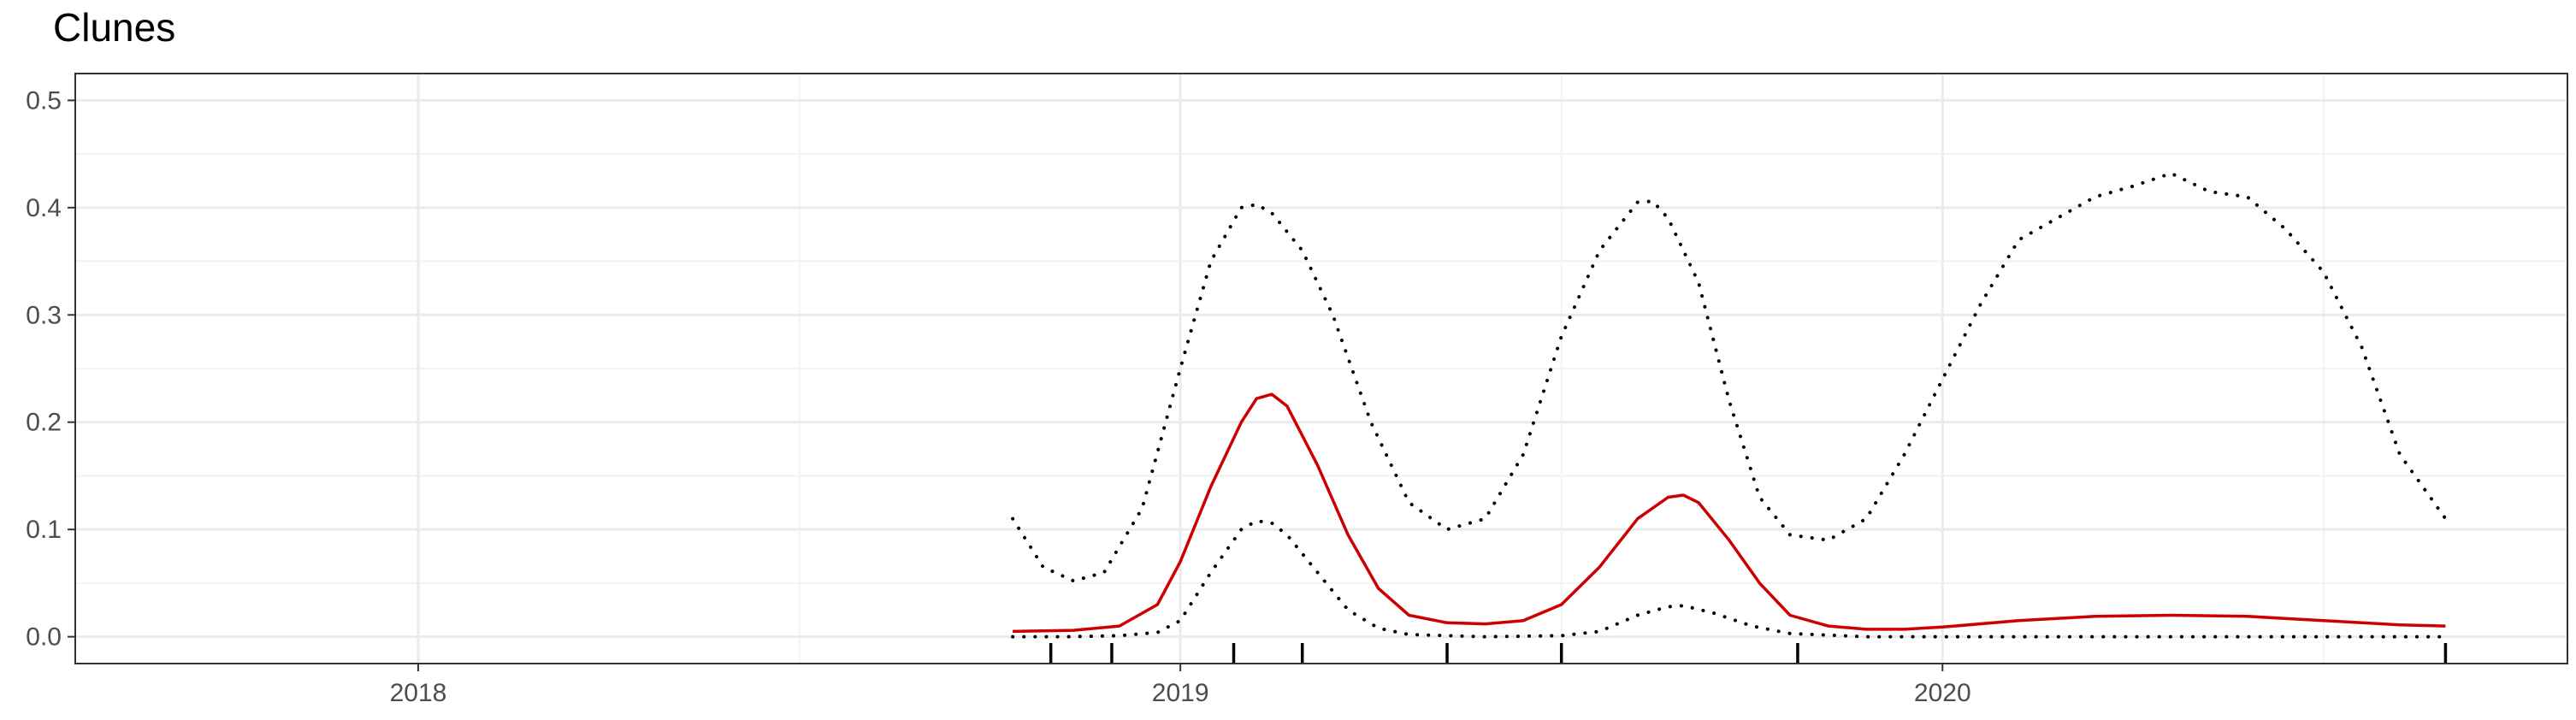 The height and width of the screenshot is (720, 2576). I want to click on y-axis: 0.0 0.1 0.2 0.3 0.4 0.5, so click(50, 369).